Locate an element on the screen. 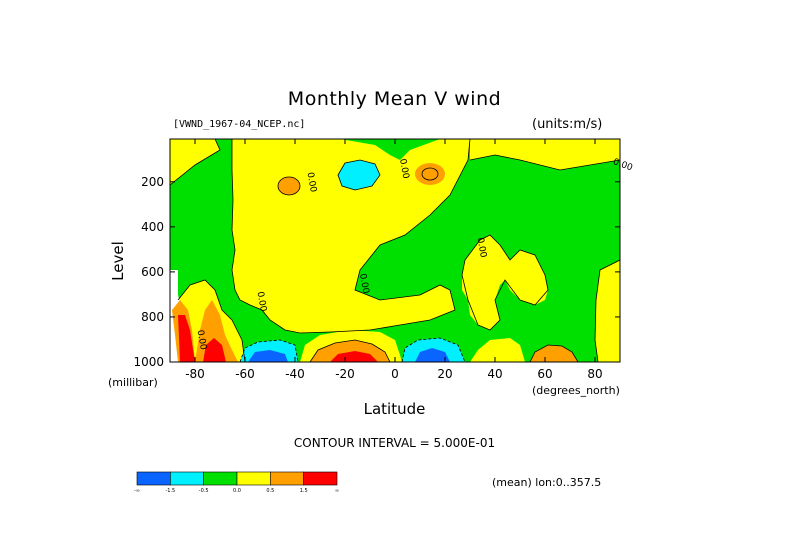  y-tick-label: 400 is located at coordinates (152, 227).